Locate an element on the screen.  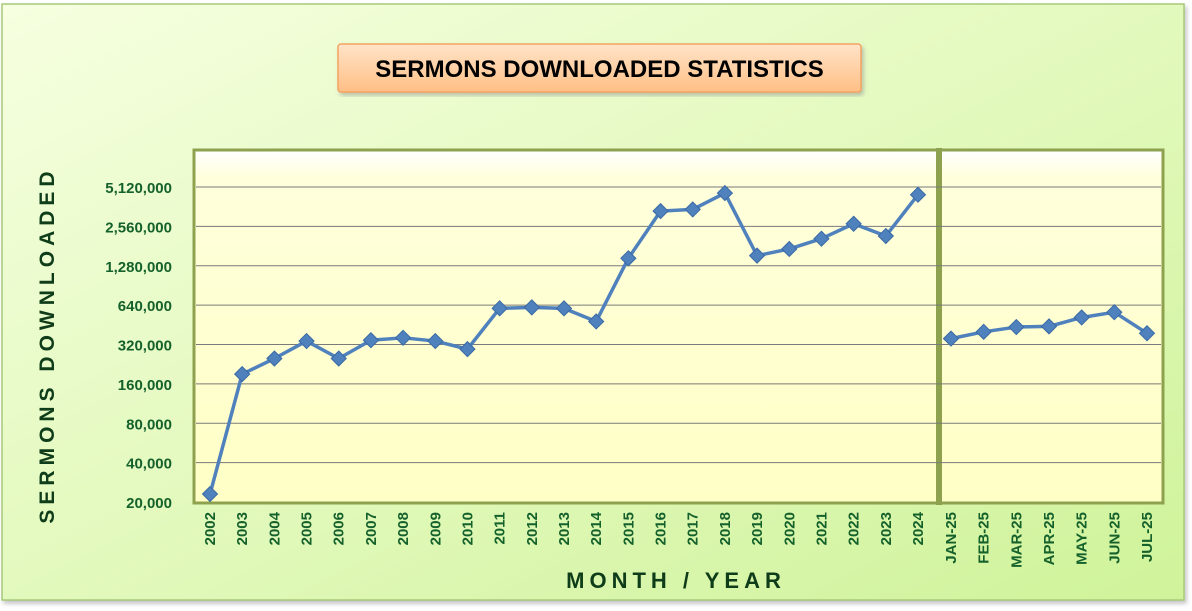
x-tick-label: JUL-25 is located at coordinates (1147, 537).